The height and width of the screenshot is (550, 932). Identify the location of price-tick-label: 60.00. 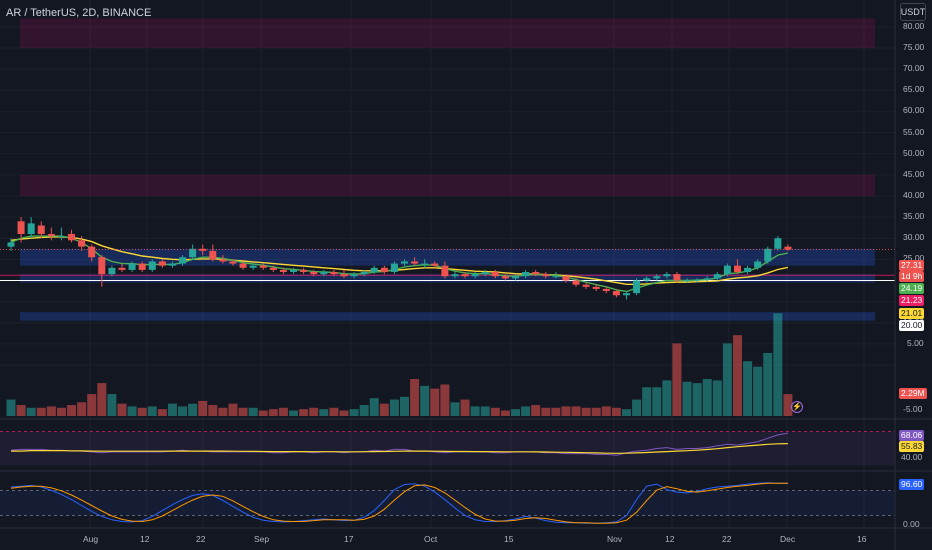
(914, 110).